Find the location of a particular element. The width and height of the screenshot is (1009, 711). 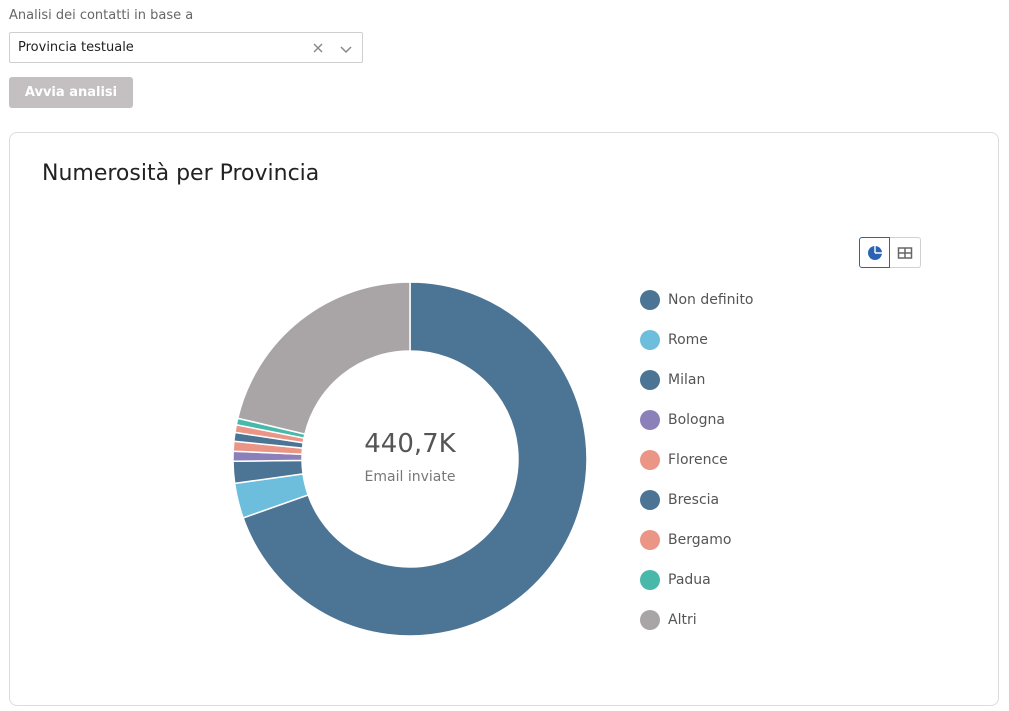

legend-item-brescia: Brescia is located at coordinates (697, 500).